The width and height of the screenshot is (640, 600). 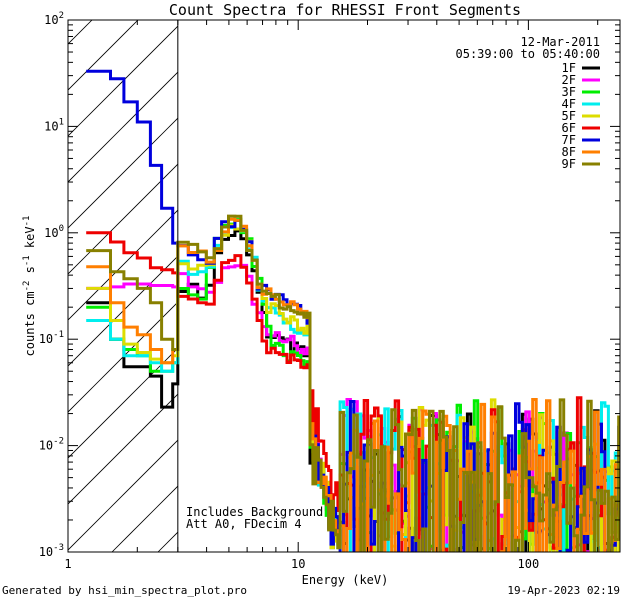 What do you see at coordinates (51, 445) in the screenshot?
I see `y-tick-label: 10⁻²` at bounding box center [51, 445].